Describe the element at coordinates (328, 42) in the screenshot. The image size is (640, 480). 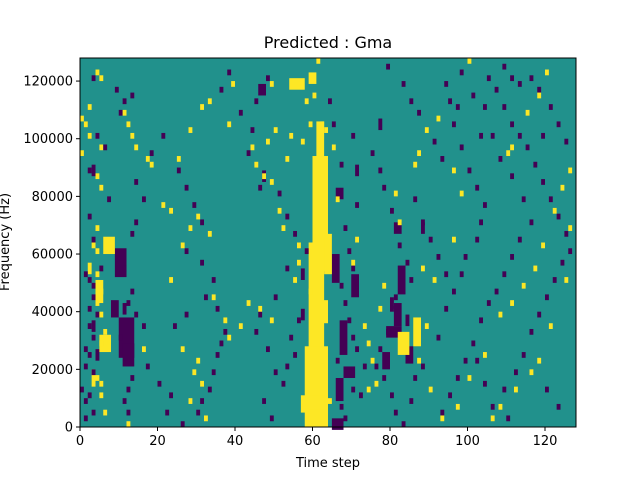
I see `chart-title: Predicted : Gma` at that location.